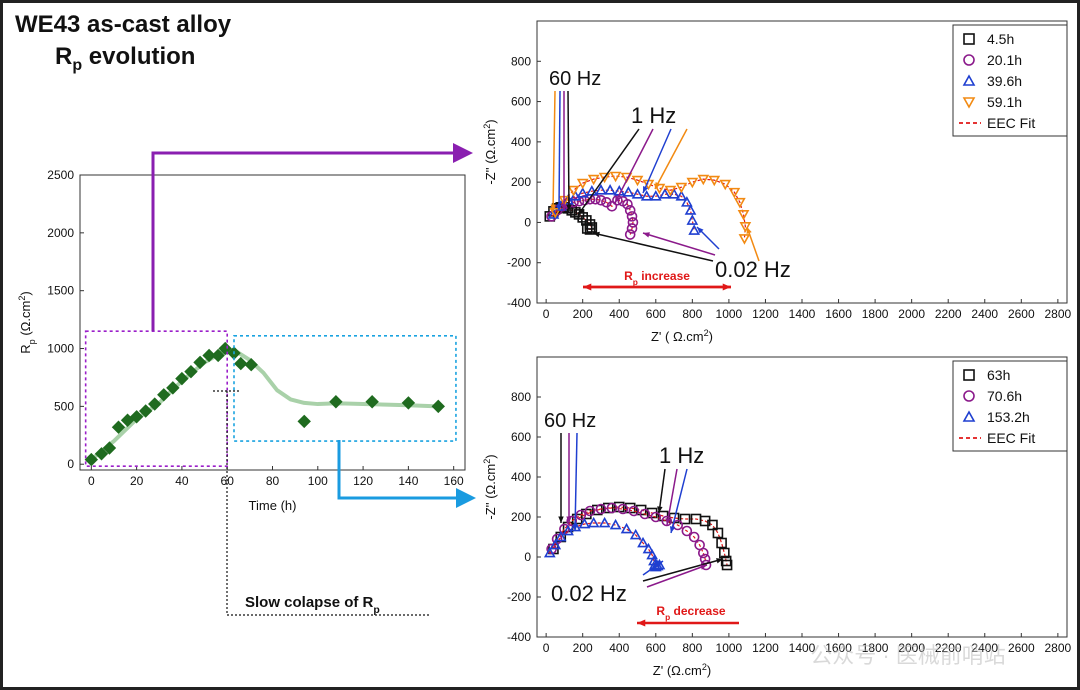  I want to click on nyq2-x-tick-label: 2200, so click(948, 648).